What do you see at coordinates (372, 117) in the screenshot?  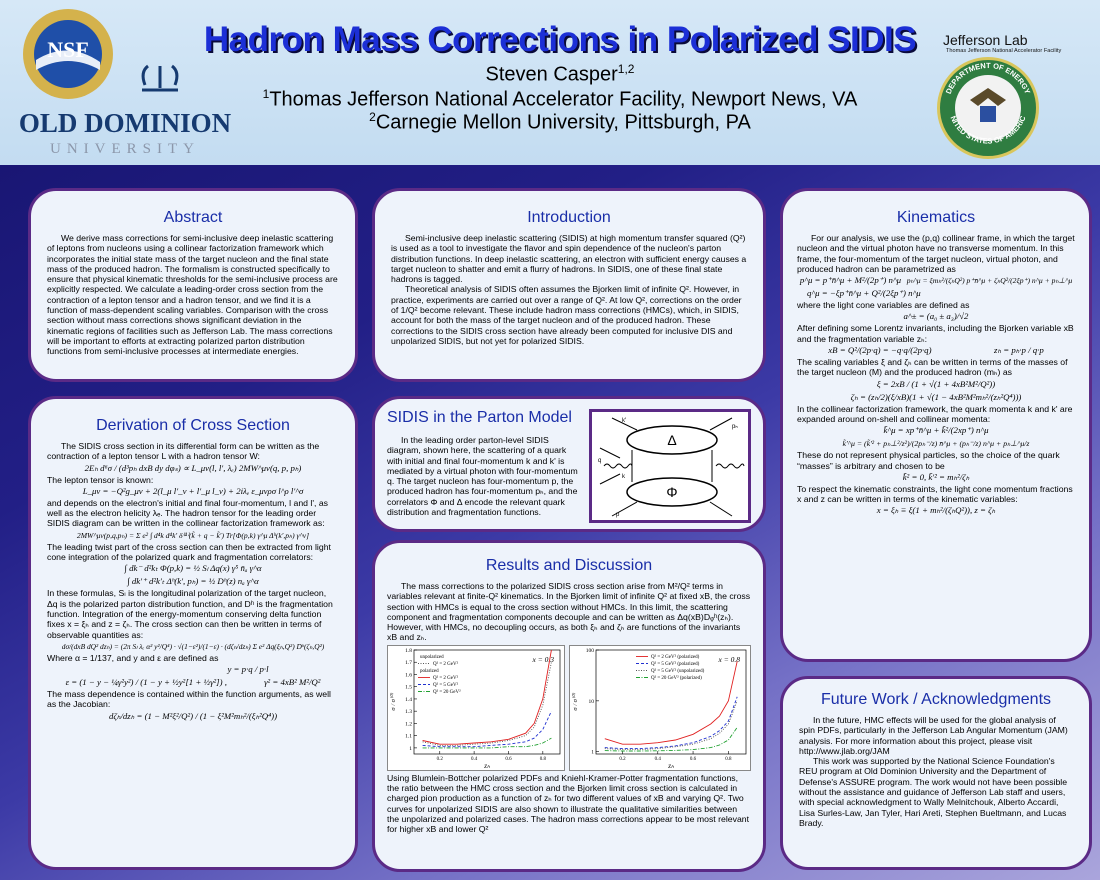 I see `affiliation-mark: 2` at bounding box center [372, 117].